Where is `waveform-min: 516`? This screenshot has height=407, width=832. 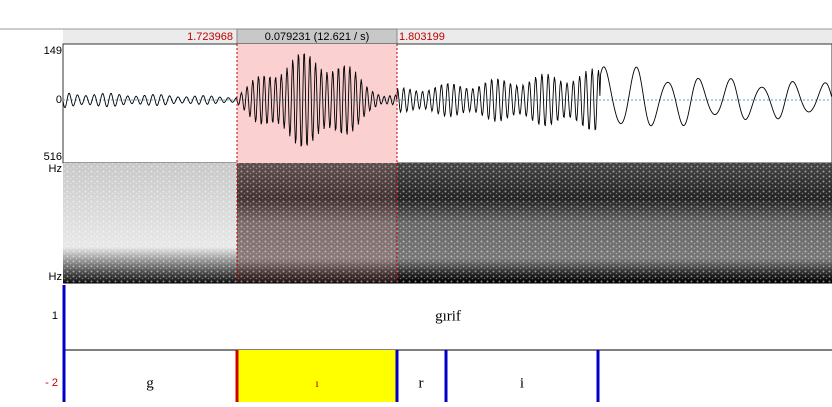
waveform-min: 516 is located at coordinates (53, 157).